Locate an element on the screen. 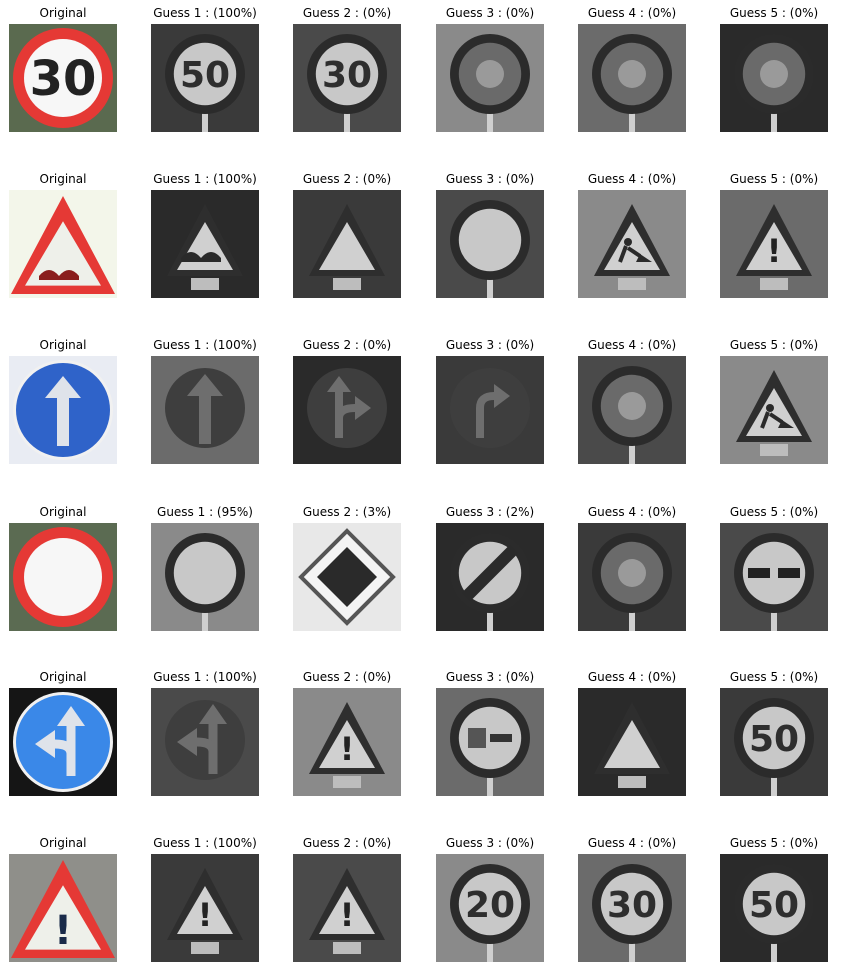  guess-title: Guess 1 : (100%) is located at coordinates (205, 345).